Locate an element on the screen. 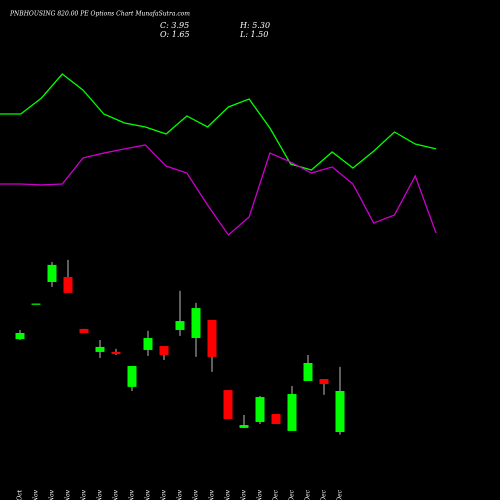 The width and height of the screenshot is (500, 500). x-tick-label: 04 Dec is located at coordinates (324, 494).